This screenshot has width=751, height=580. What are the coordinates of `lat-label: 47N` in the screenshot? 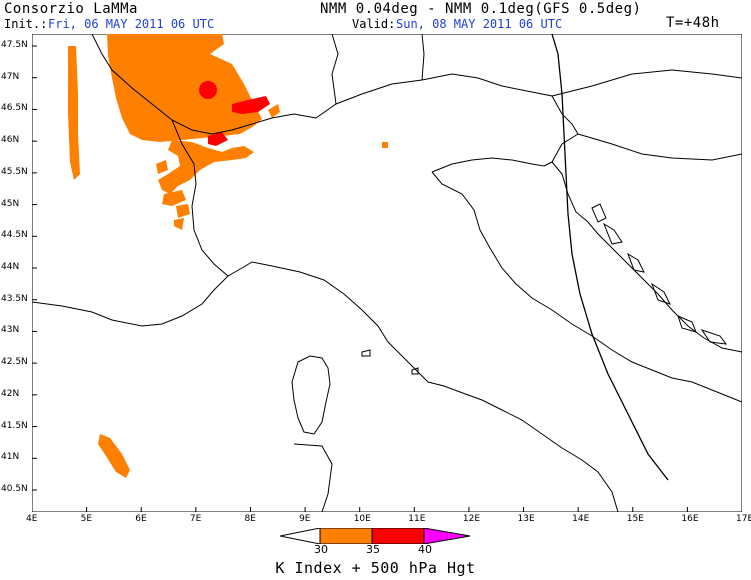 It's located at (10, 76).